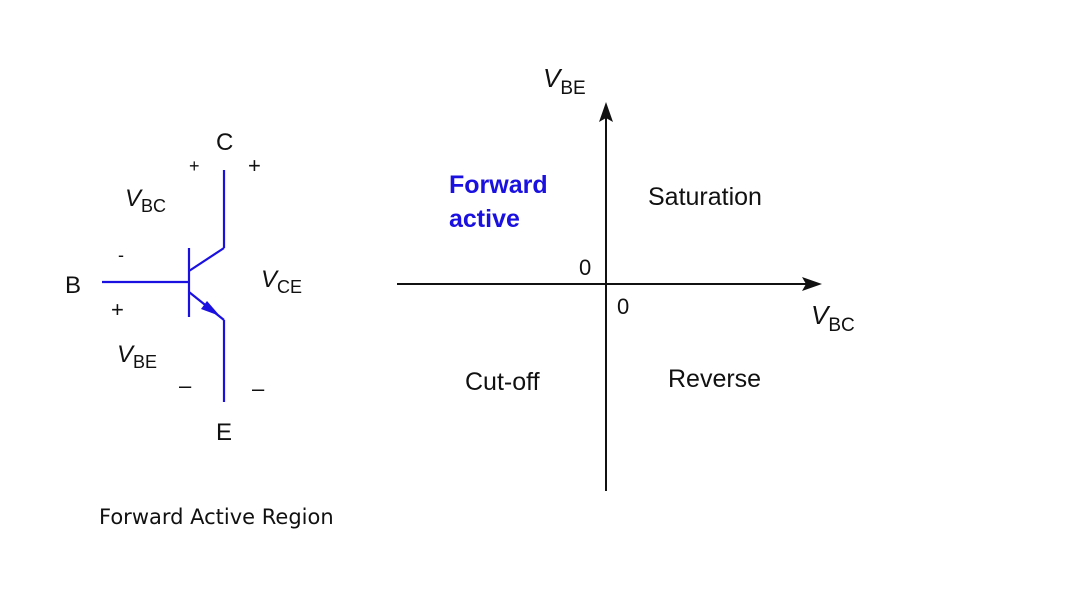  I want to click on collector-label: C, so click(224, 142).